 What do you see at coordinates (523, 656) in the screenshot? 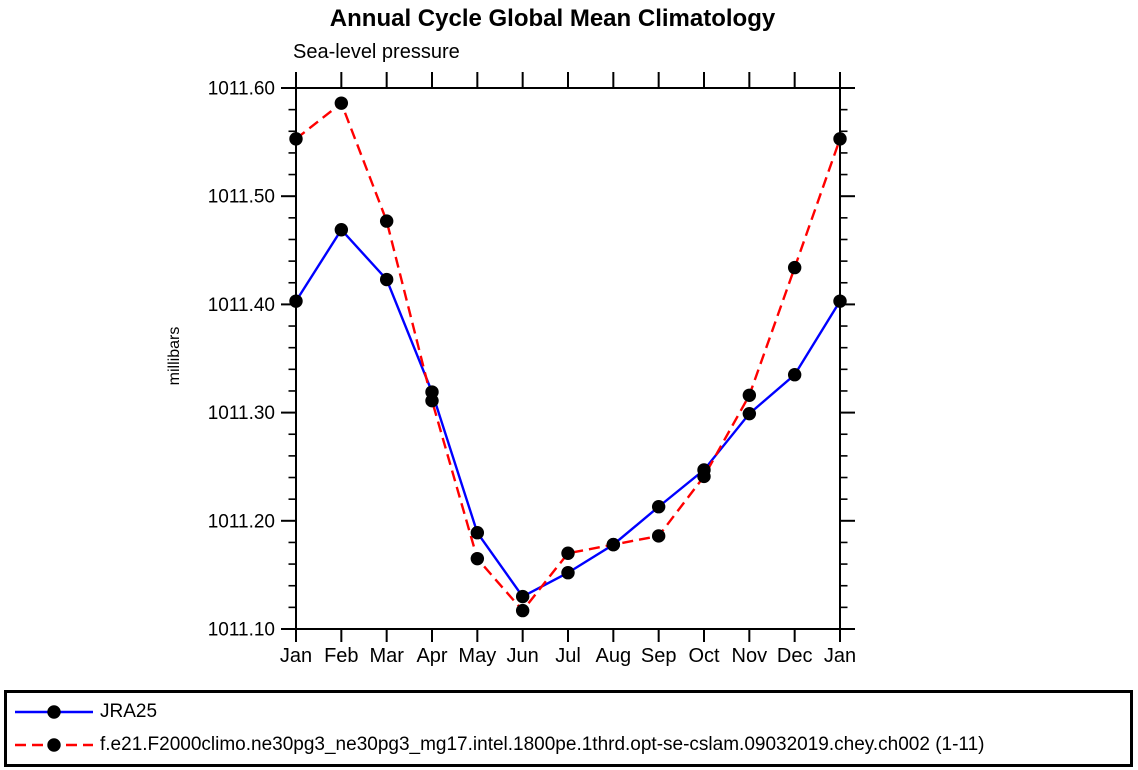
I see `x-tick-label: Jun` at bounding box center [523, 656].